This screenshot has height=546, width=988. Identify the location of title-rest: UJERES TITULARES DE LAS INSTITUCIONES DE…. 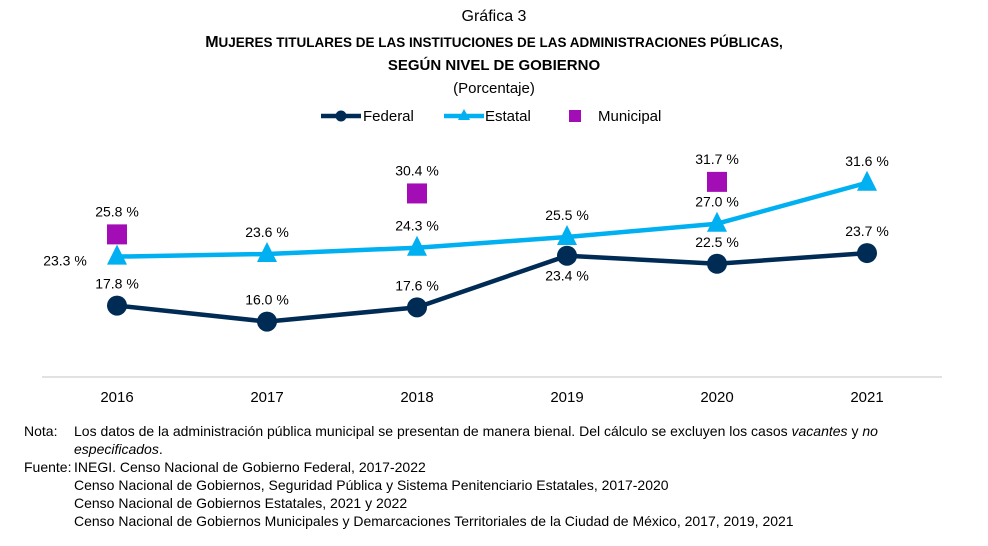
(500, 42).